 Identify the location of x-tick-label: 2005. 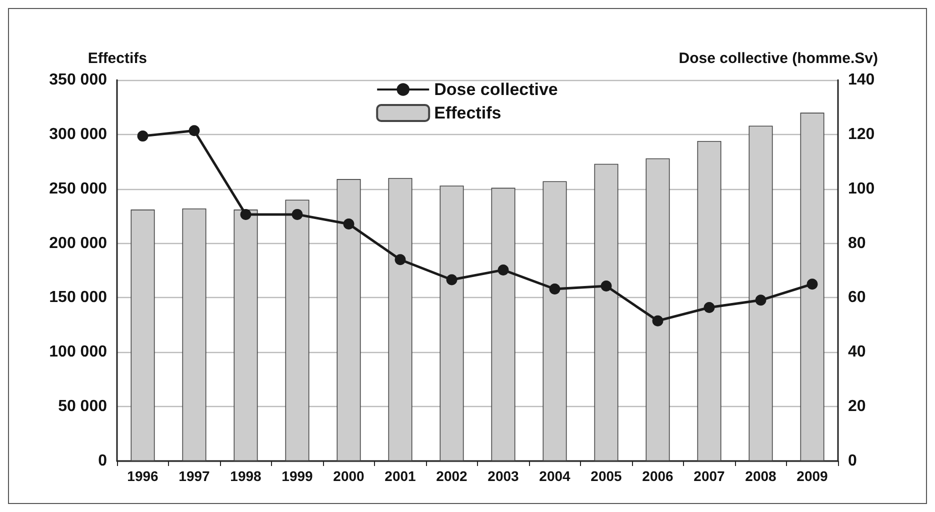
(606, 476).